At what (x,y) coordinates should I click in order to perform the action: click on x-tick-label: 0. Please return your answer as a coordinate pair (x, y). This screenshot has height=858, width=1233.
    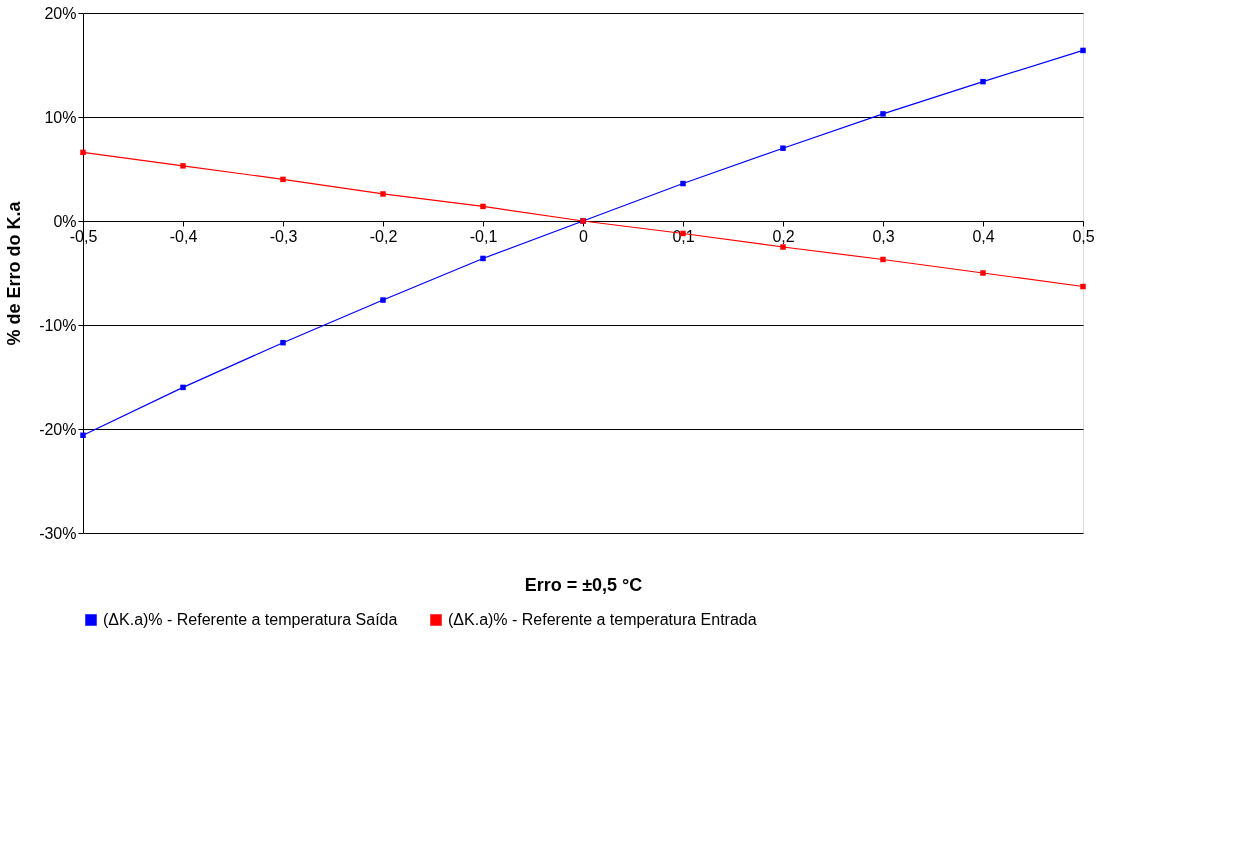
    Looking at the image, I should click on (584, 236).